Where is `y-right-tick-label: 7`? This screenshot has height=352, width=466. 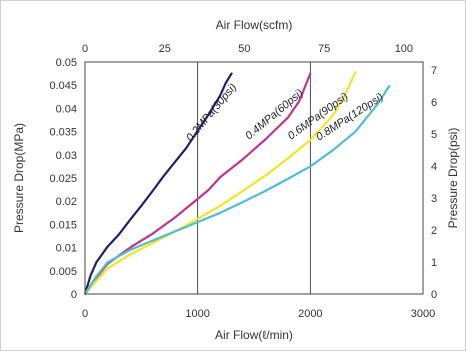
y-right-tick-label: 7 is located at coordinates (434, 71).